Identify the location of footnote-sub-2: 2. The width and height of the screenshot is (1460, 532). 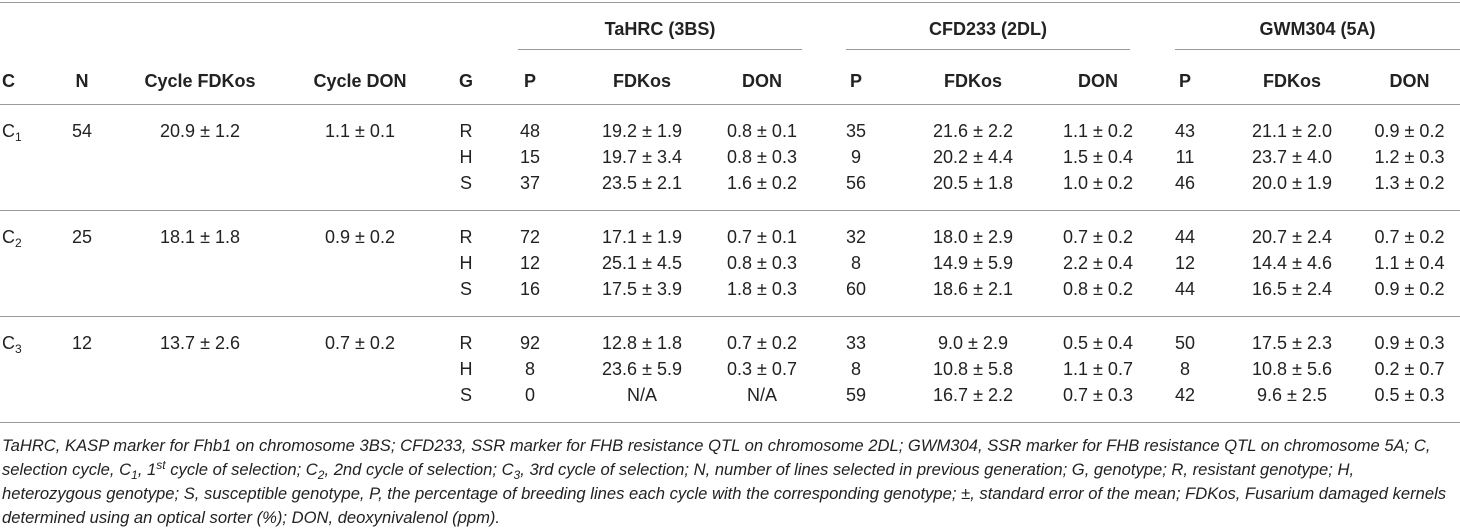
(321, 475).